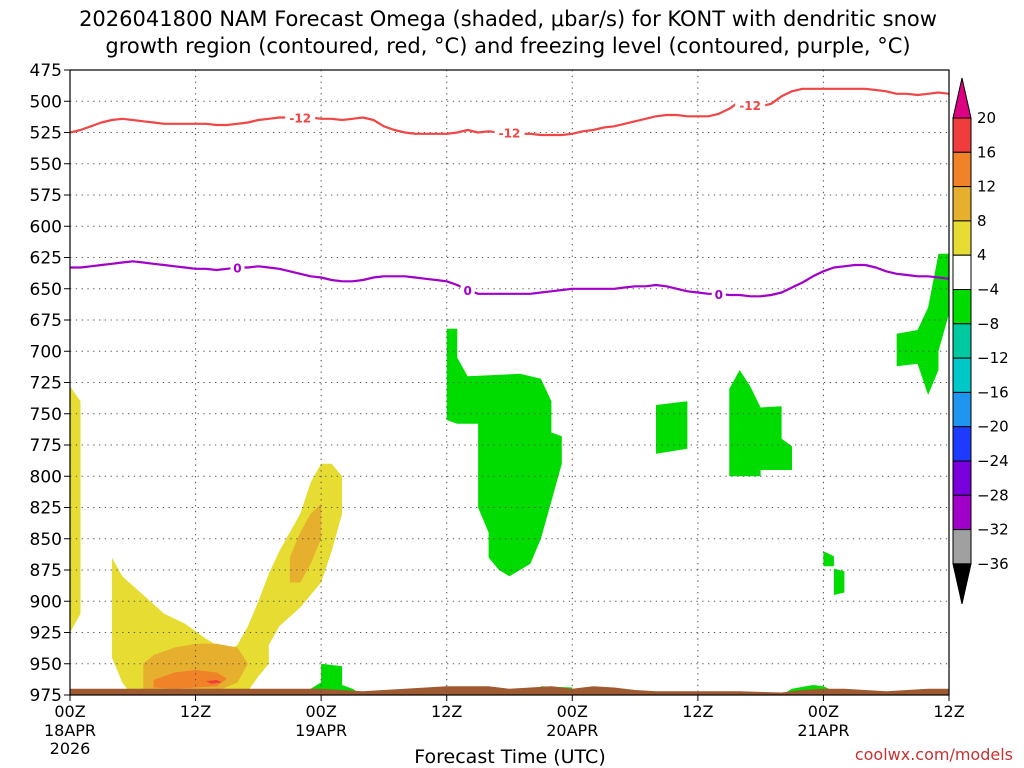  What do you see at coordinates (509, 757) in the screenshot?
I see `x-axis-label: Forecast Time (UTC)` at bounding box center [509, 757].